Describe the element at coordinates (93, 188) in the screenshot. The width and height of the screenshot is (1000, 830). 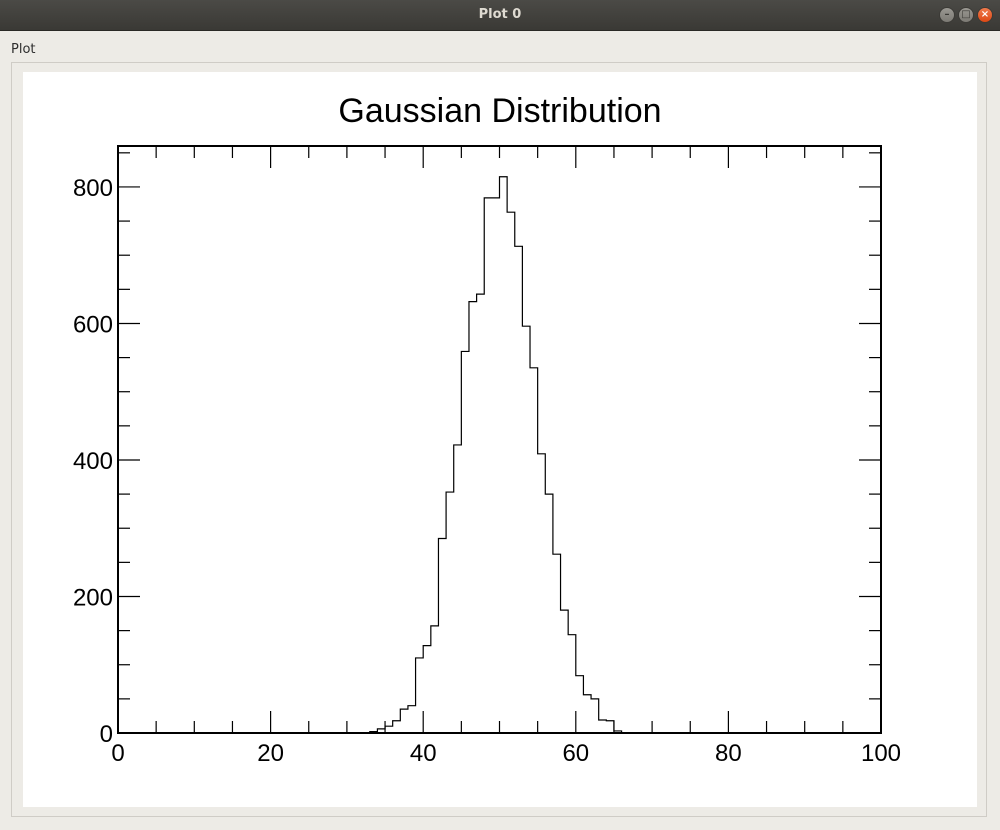
I see `y-tick-label: 800` at that location.